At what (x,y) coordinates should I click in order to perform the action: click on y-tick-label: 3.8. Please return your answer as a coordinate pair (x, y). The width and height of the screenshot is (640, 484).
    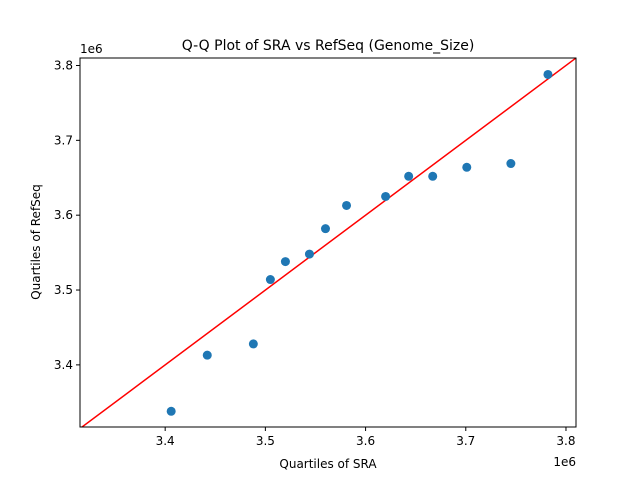
    Looking at the image, I should click on (63, 65).